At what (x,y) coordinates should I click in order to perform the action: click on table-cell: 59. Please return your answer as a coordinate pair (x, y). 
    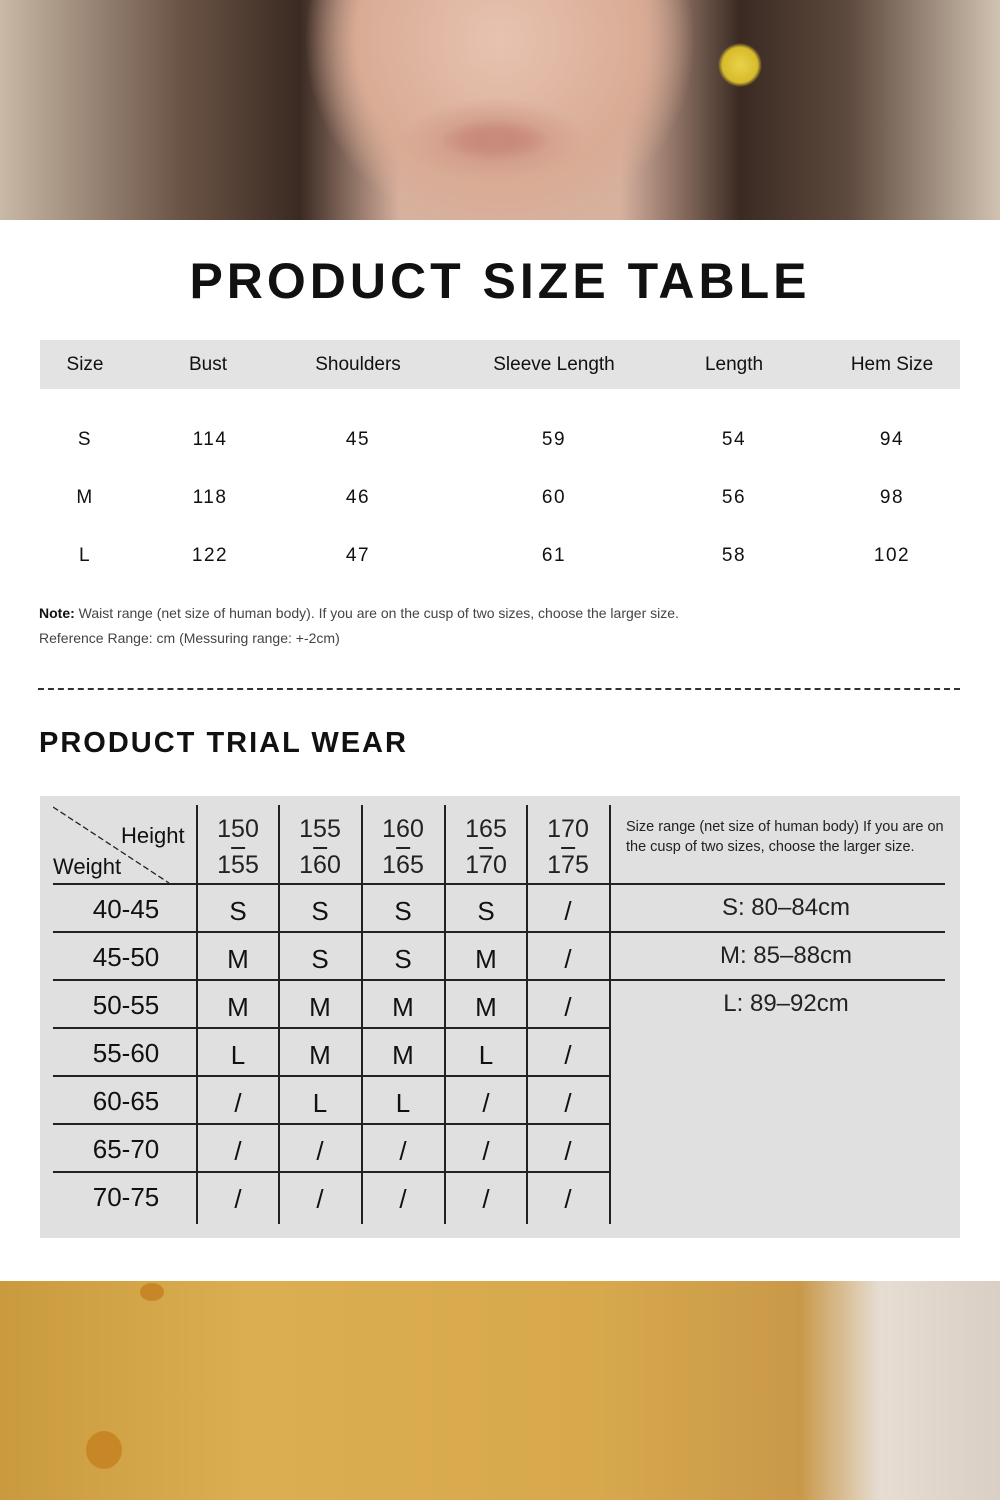
    Looking at the image, I should click on (554, 439).